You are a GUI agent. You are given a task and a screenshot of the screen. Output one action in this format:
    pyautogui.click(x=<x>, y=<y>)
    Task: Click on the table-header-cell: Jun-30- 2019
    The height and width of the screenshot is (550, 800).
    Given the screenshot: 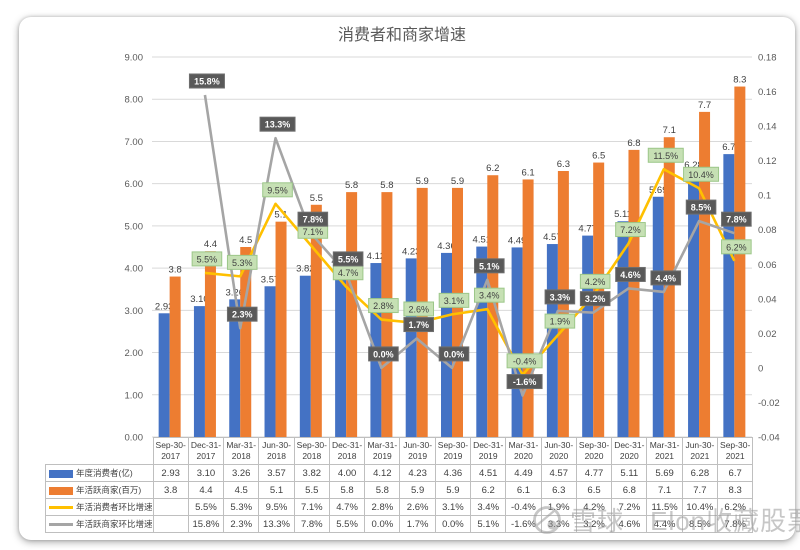 What is the action you would take?
    pyautogui.click(x=417, y=451)
    